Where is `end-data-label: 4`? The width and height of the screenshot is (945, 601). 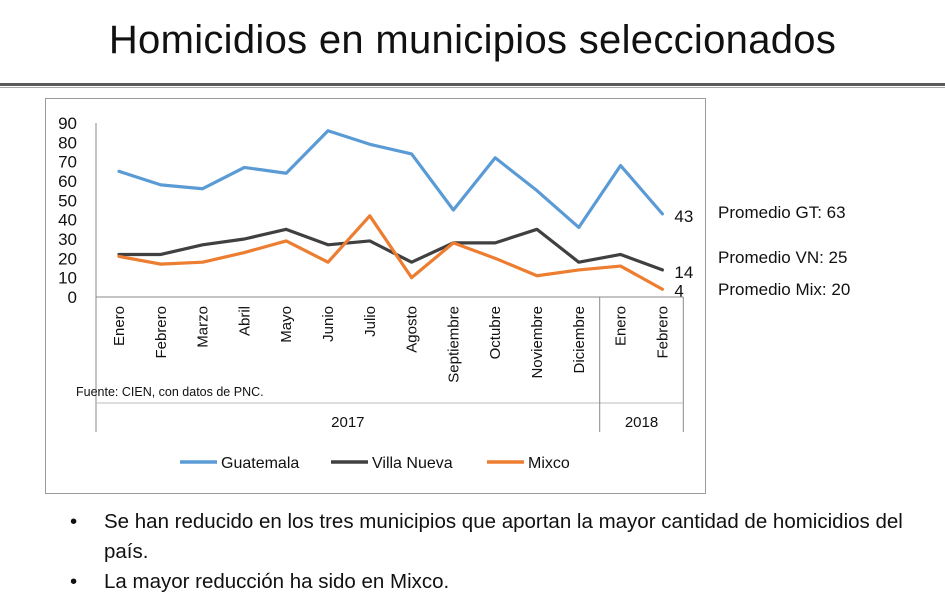 end-data-label: 4 is located at coordinates (678, 290).